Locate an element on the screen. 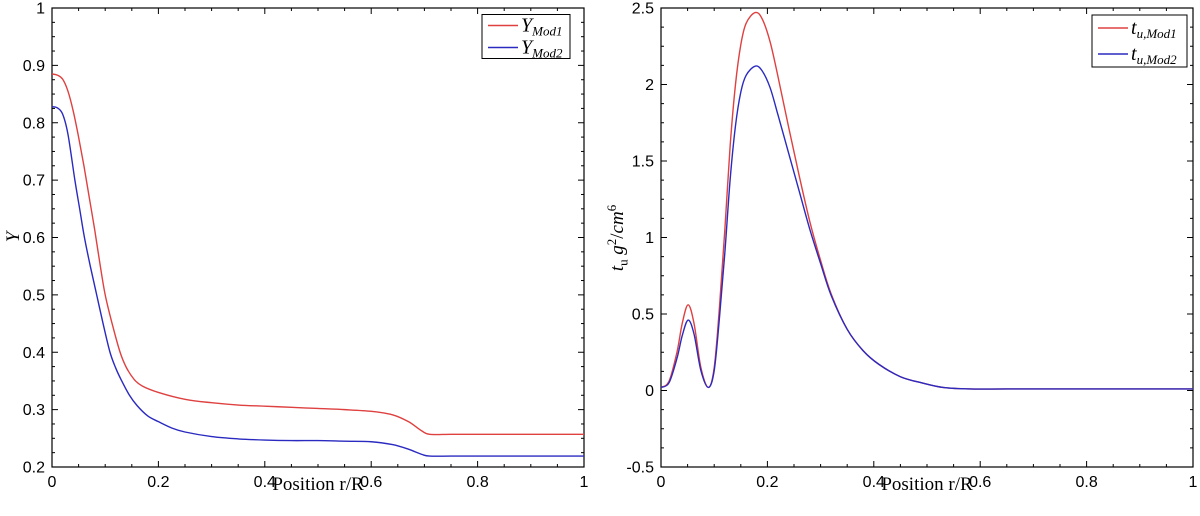  y-axis-label-part: / is located at coordinates (618, 236).